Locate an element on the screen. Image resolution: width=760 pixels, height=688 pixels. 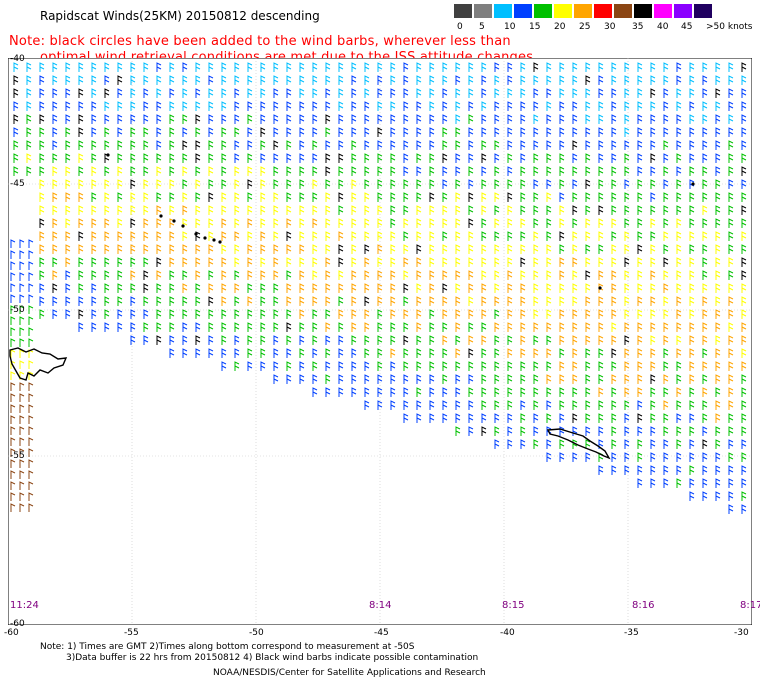
legend-label: 15 is located at coordinates (535, 27).